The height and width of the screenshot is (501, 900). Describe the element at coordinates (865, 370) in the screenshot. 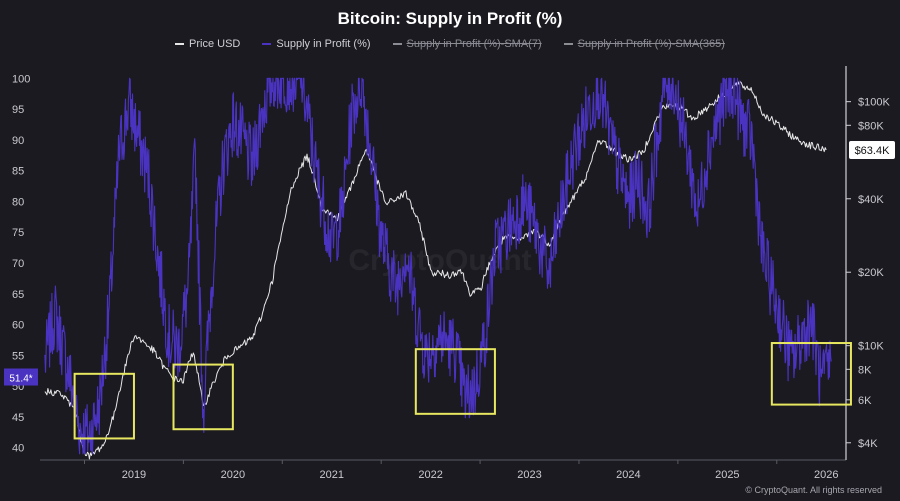

I see `y-right-tick-label: 8K` at that location.